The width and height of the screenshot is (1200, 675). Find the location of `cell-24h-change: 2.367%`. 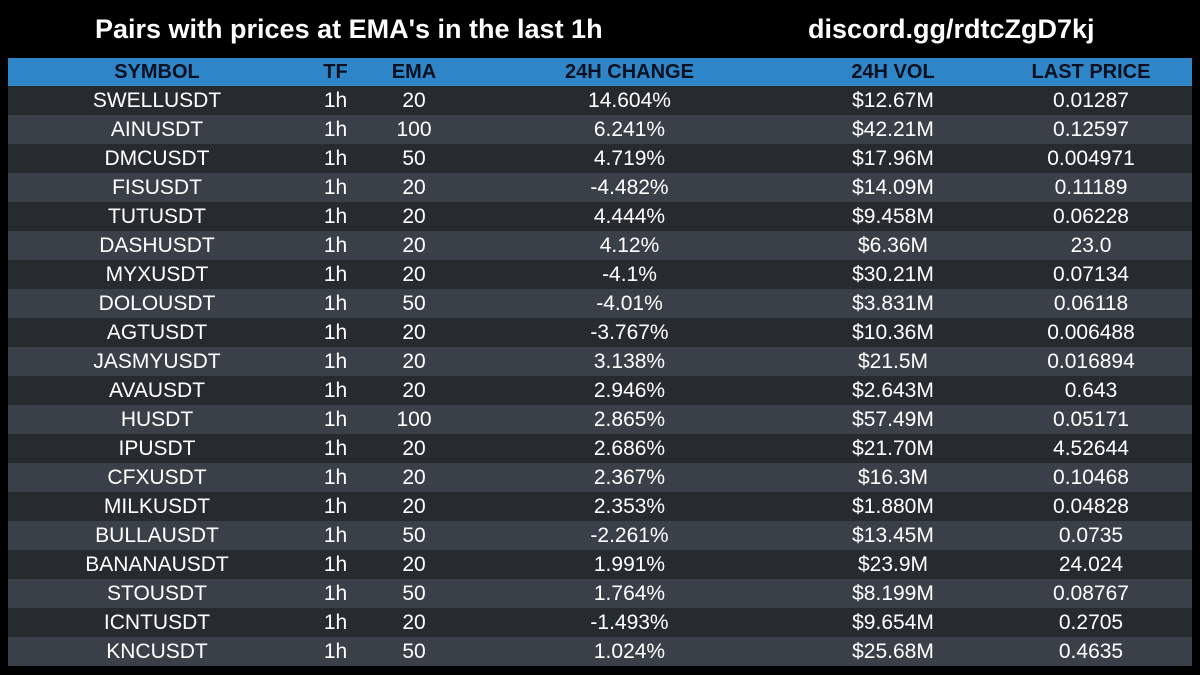

cell-24h-change: 2.367% is located at coordinates (629, 477).